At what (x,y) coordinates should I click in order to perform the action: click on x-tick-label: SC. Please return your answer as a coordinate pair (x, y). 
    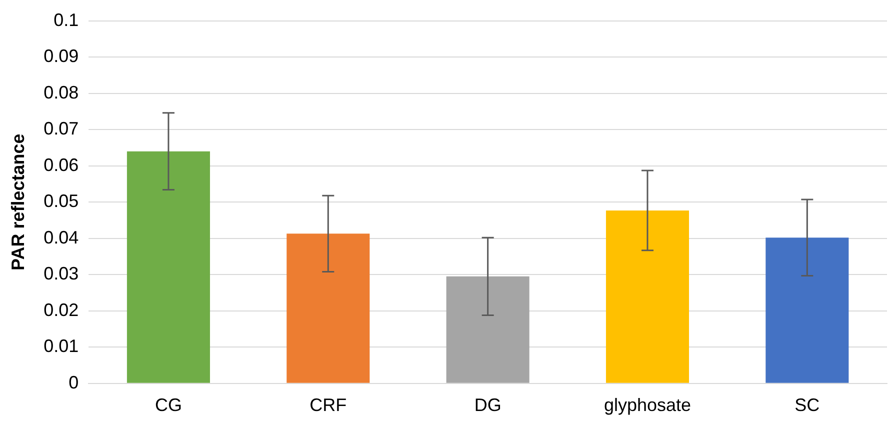
    Looking at the image, I should click on (807, 405).